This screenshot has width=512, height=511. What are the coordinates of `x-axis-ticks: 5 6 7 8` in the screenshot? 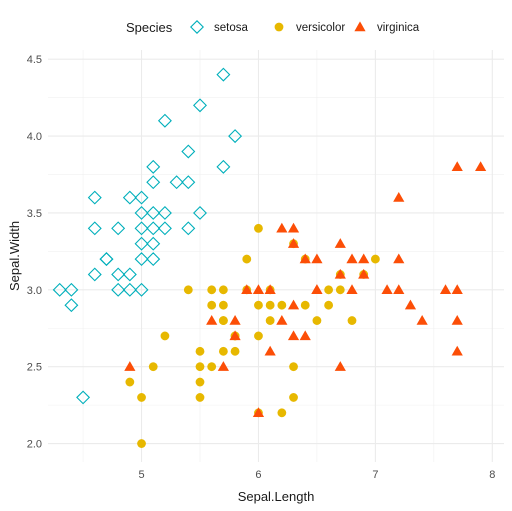 It's located at (316, 475).